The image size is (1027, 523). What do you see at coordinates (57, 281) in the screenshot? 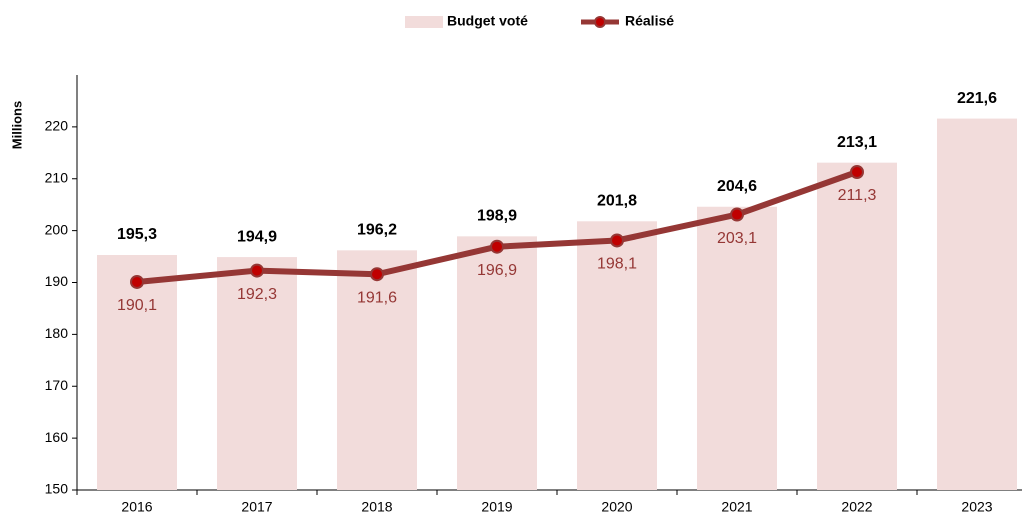
I see `y-tick-label: 190` at bounding box center [57, 281].